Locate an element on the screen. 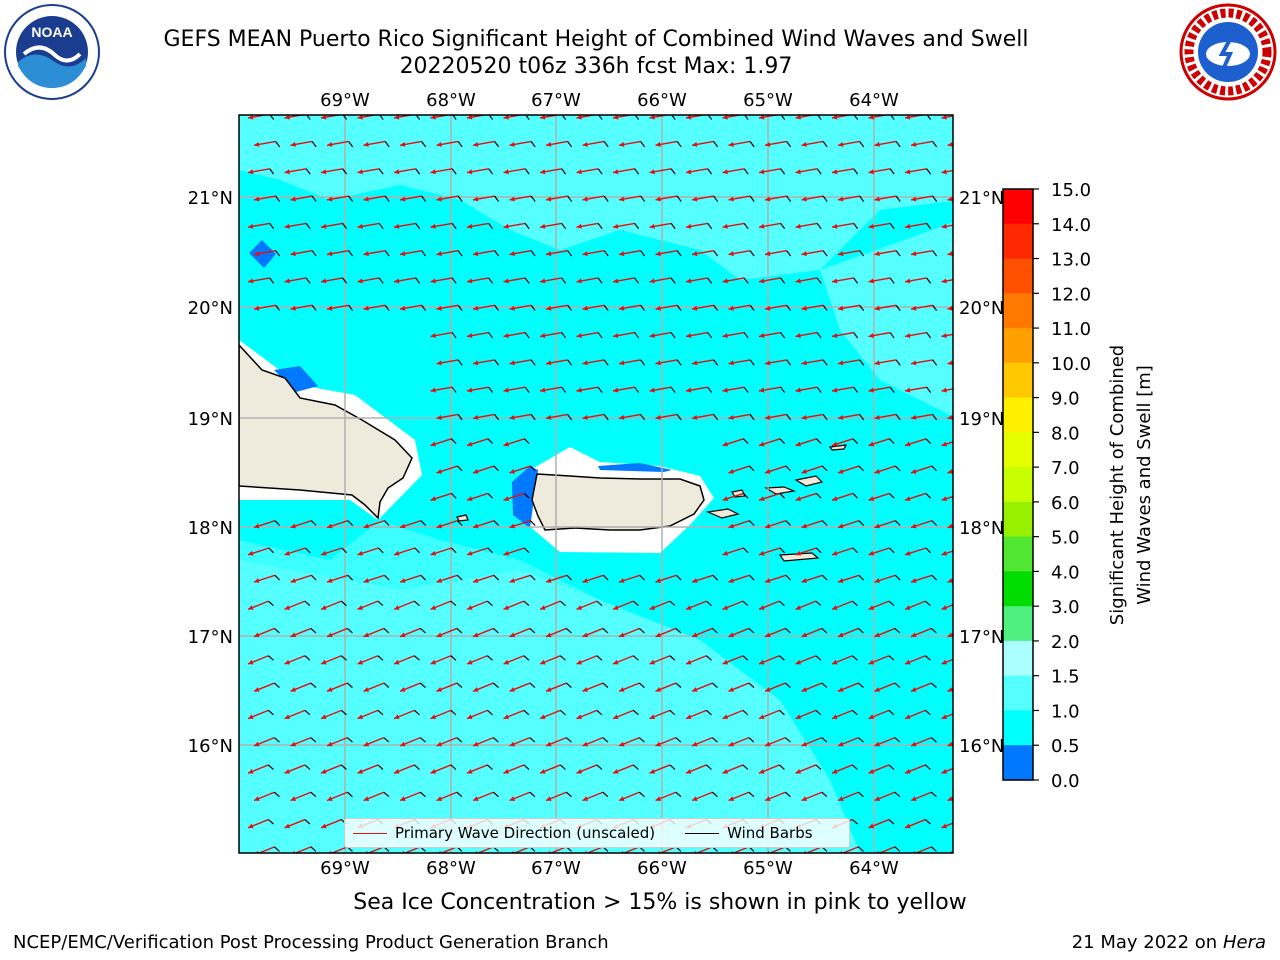 The width and height of the screenshot is (1280, 960). colorbar-tick-label: 0.0 is located at coordinates (1065, 781).